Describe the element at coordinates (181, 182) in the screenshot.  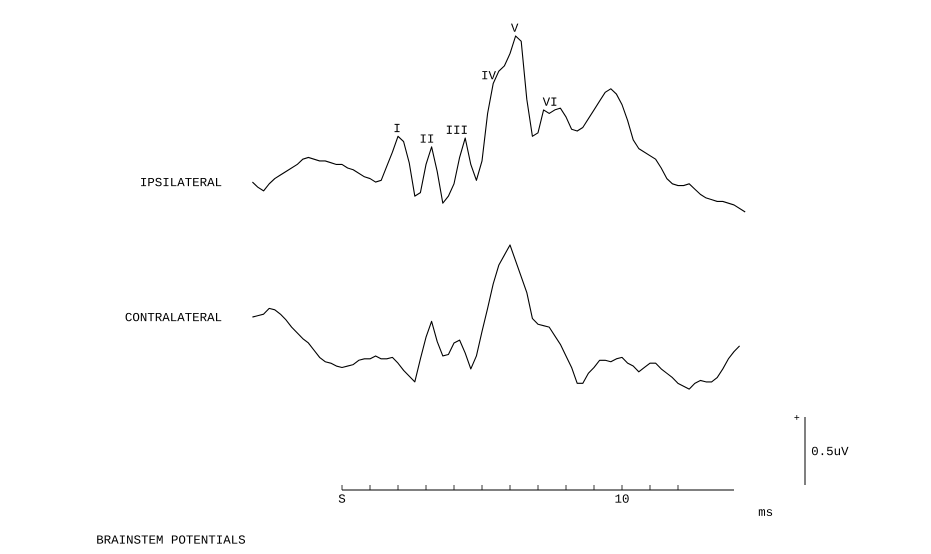
I see `text: IPSILATERAL` at that location.